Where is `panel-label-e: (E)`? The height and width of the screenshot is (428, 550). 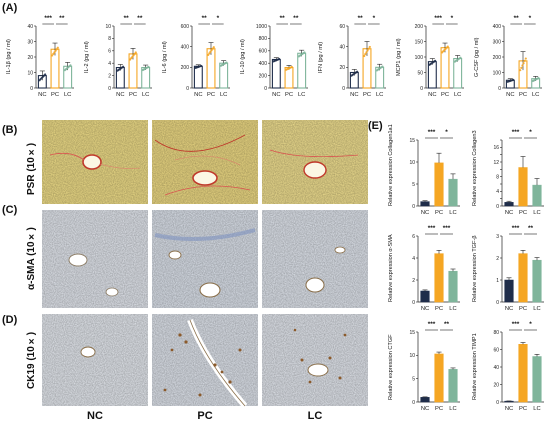
panel-label-e: (E) is located at coordinates (375, 126).